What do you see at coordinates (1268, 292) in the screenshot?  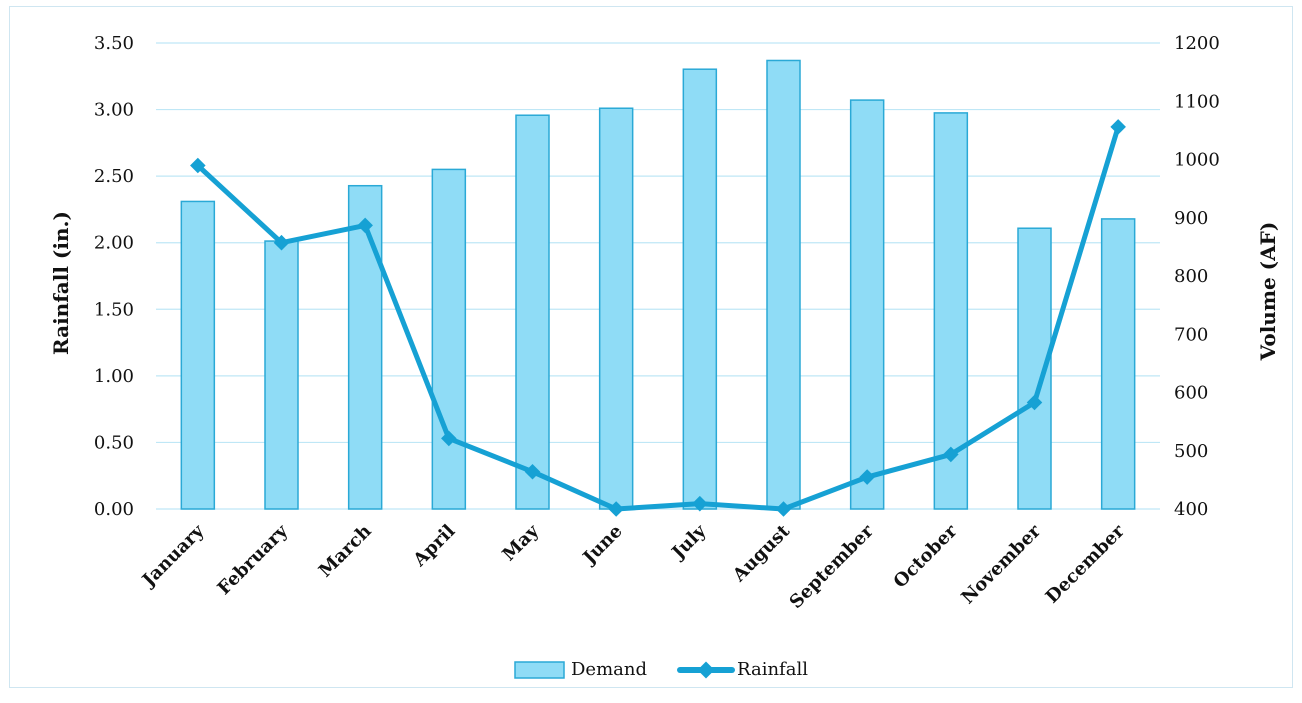 I see `right-axis-title: Volume (AF)` at bounding box center [1268, 292].